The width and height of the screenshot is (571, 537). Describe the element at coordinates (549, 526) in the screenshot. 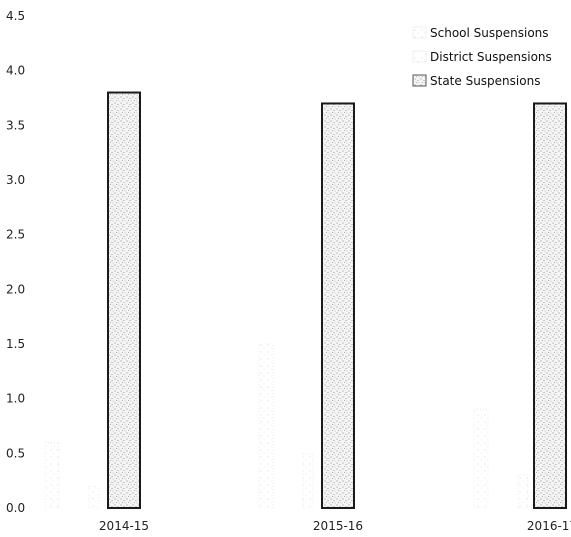

I see `x-tick-label: 2016-17` at that location.